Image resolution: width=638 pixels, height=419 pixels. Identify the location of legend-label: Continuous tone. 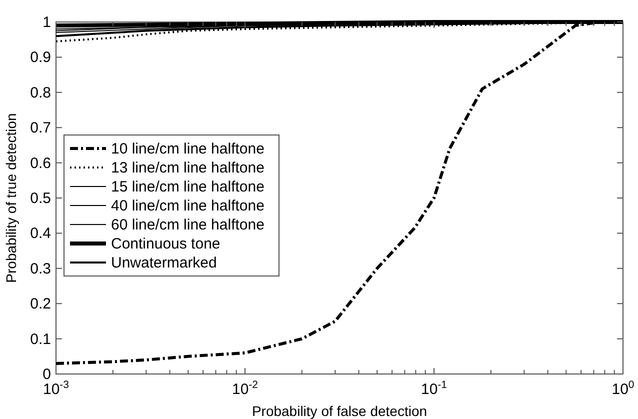
(165, 244).